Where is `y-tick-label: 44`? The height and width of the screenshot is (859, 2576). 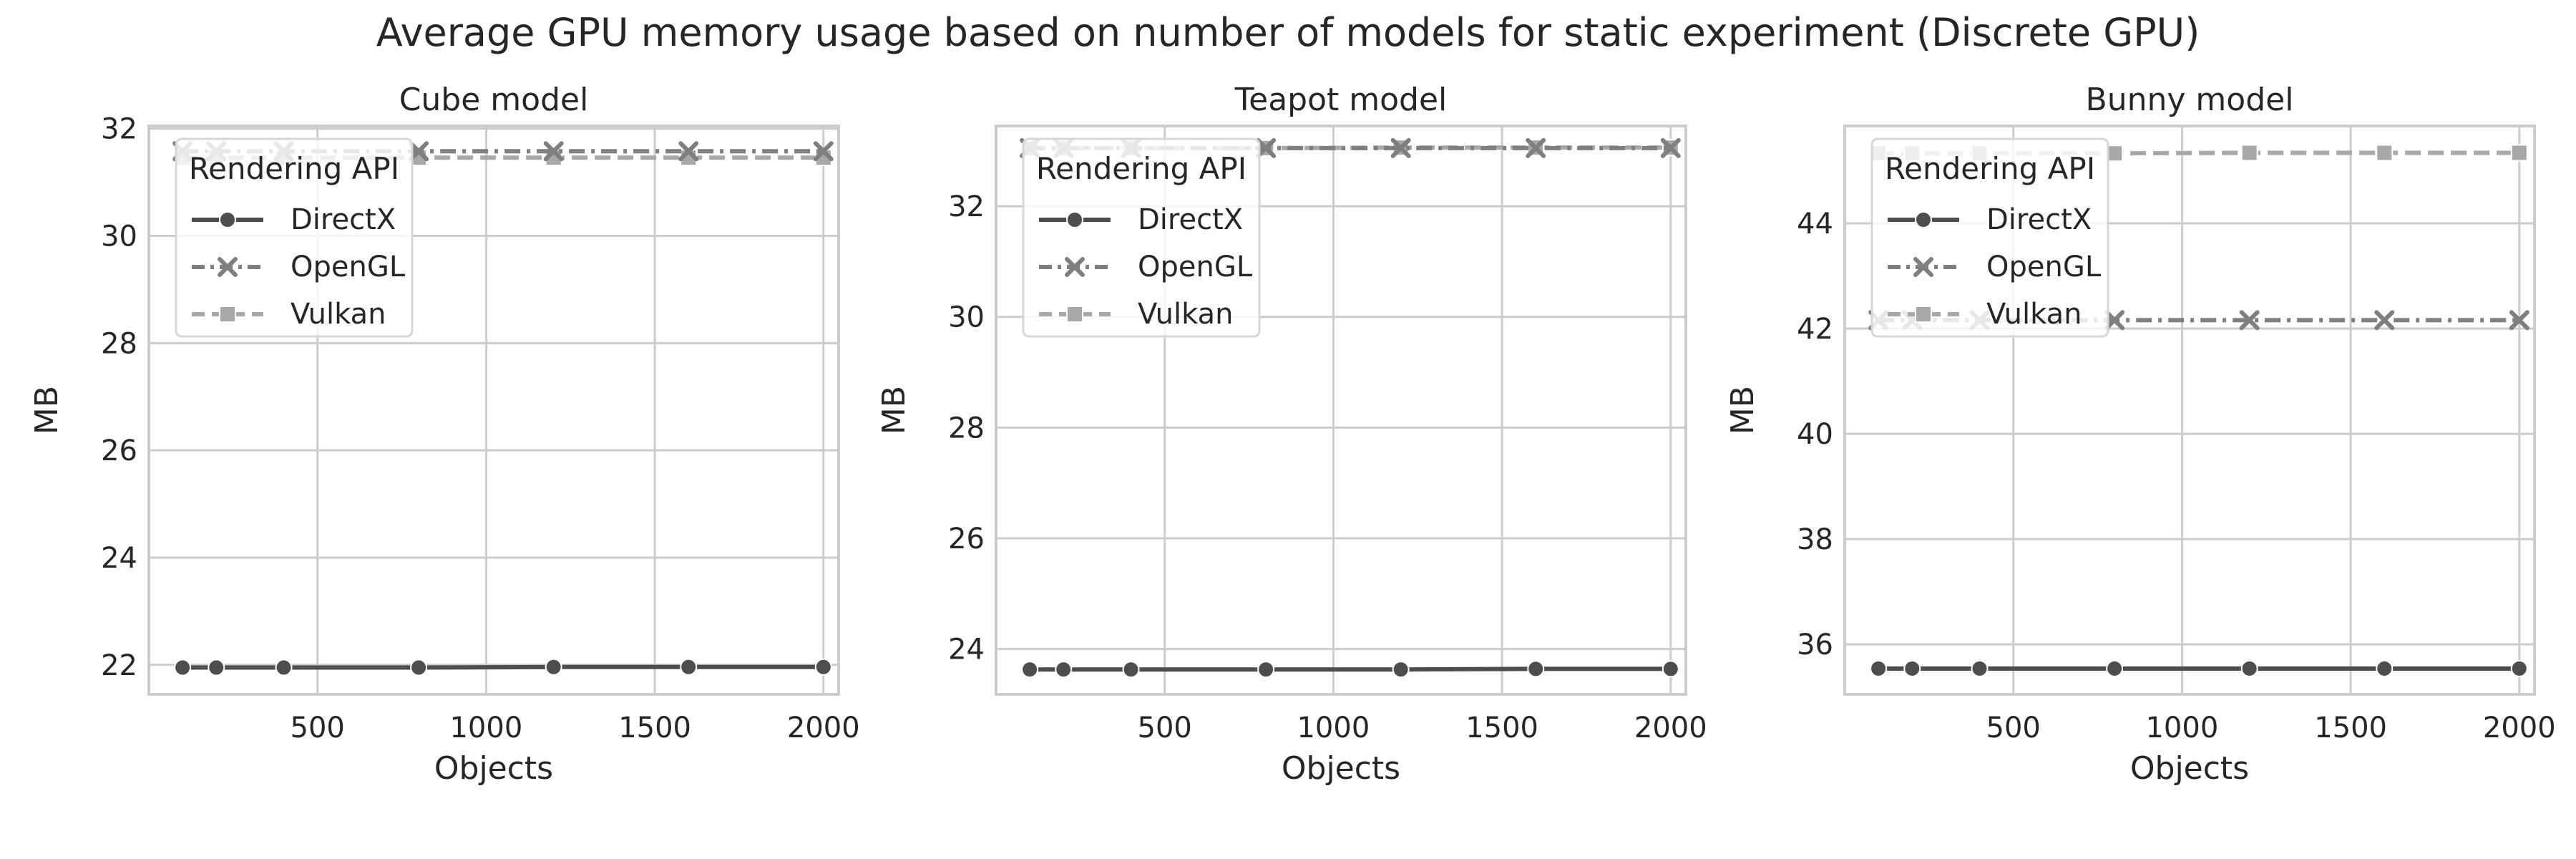 y-tick-label: 44 is located at coordinates (1815, 224).